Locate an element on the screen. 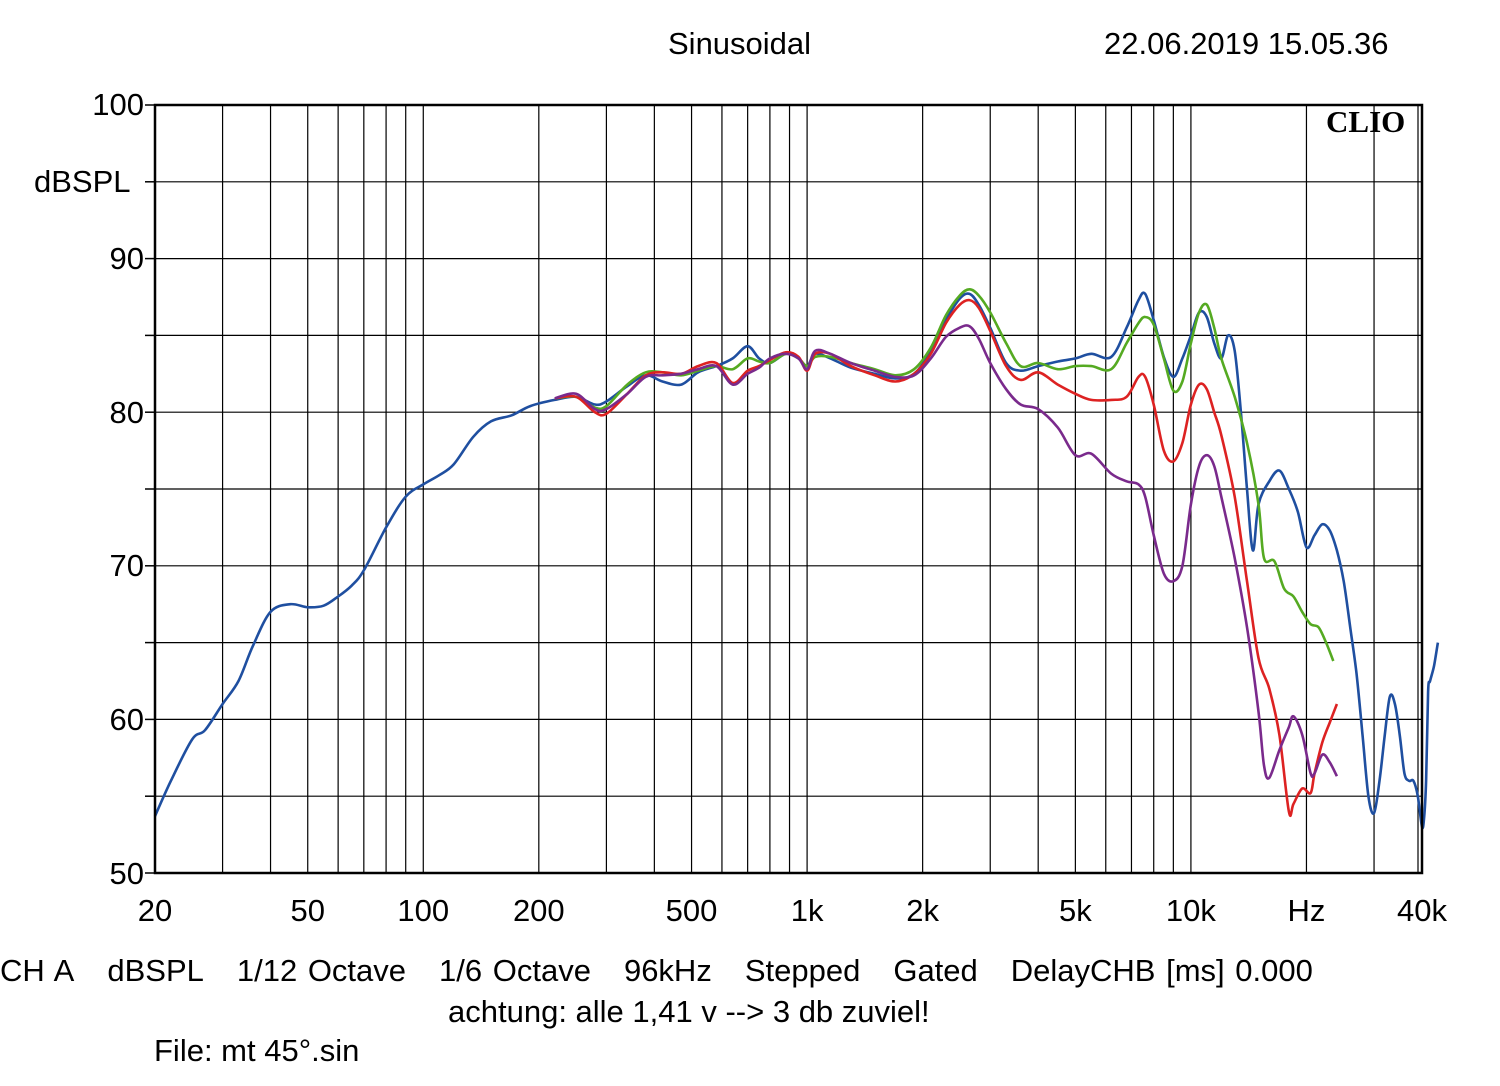 Image resolution: width=1500 pixels, height=1086 pixels. x-tick-label: 10k is located at coordinates (1190, 910).